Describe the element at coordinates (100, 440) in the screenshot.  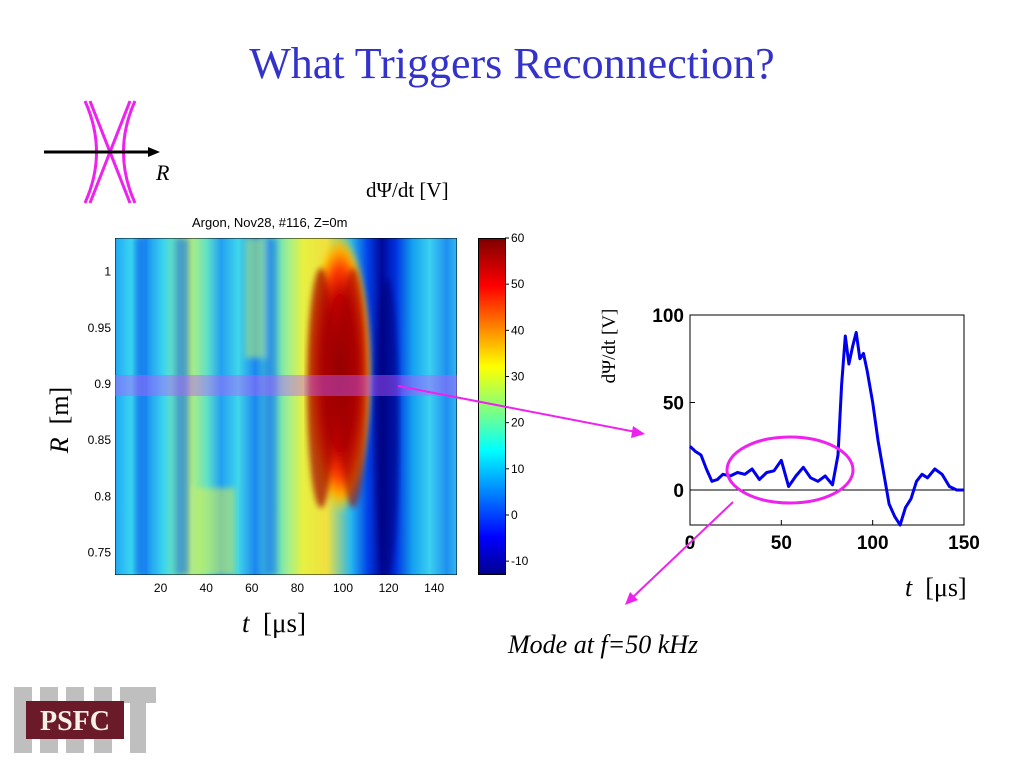
I see `heatmap-y-tick-label: 0.85` at that location.